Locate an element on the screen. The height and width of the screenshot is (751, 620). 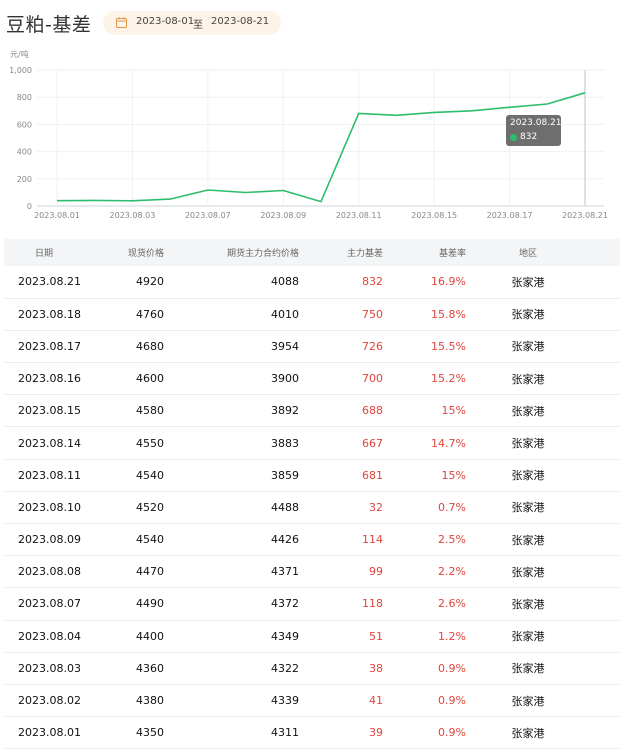
cell-spot-price: 4550 is located at coordinates (128, 443).